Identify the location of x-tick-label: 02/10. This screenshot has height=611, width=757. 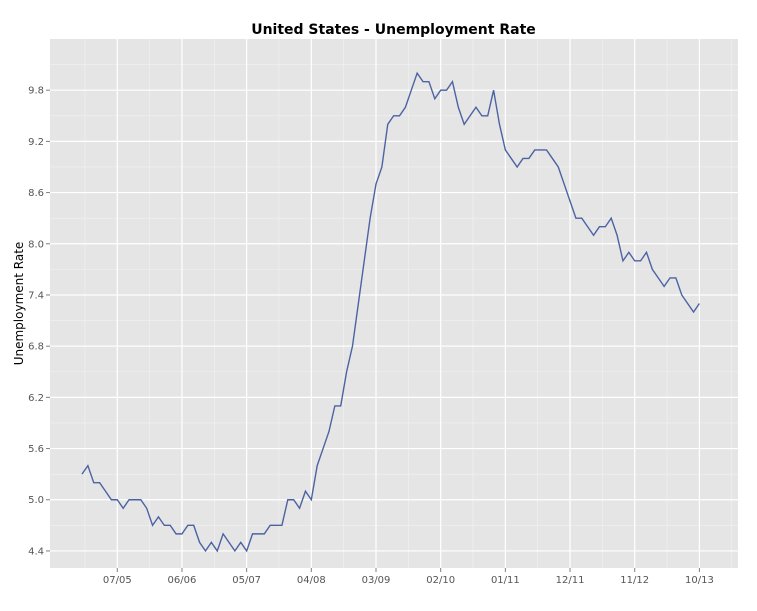
(440, 580).